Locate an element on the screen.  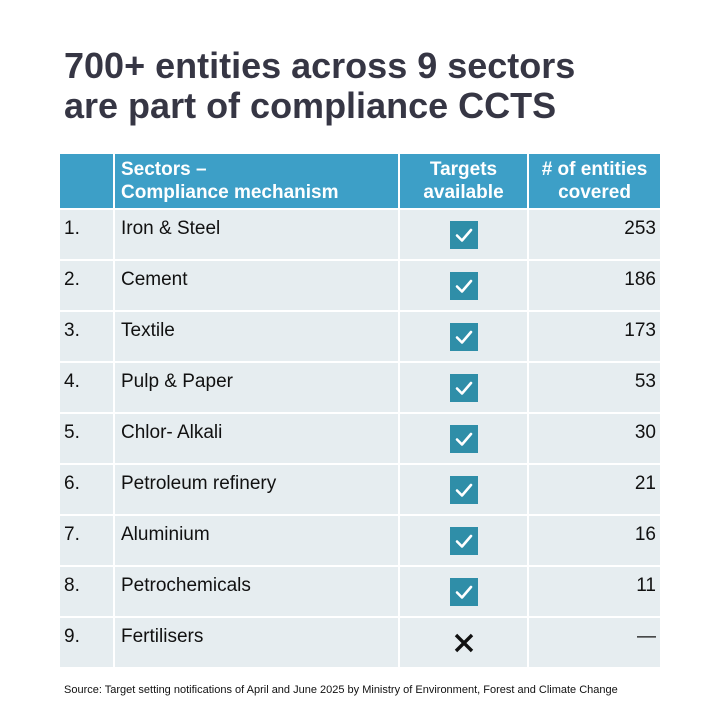
row-number: 1. is located at coordinates (86, 234).